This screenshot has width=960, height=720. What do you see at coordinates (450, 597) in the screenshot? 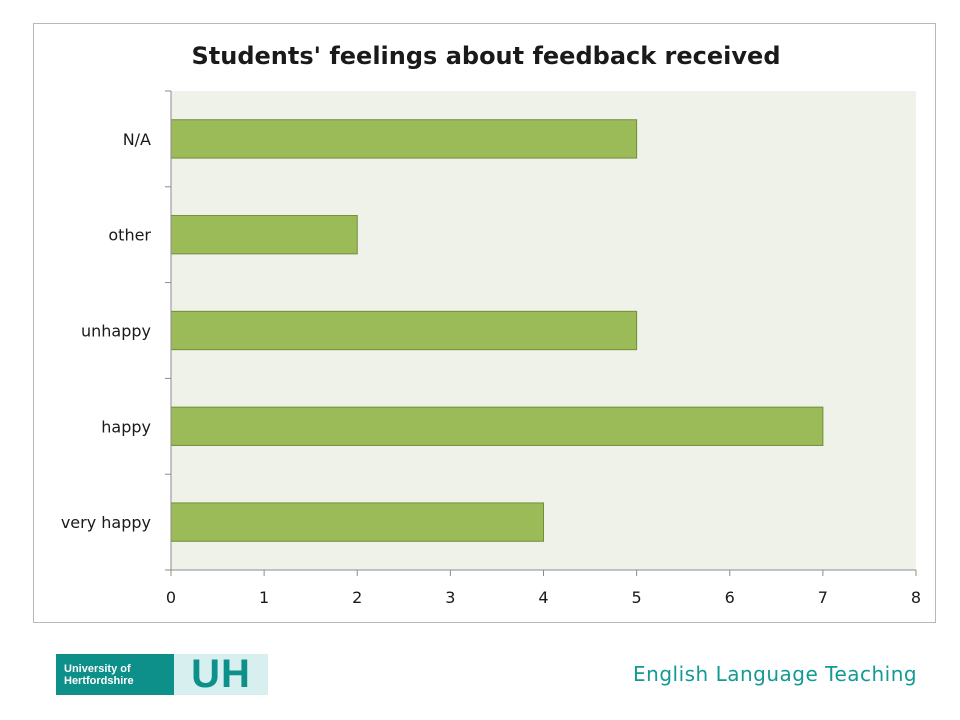
I see `x-tick-label: 3` at bounding box center [450, 597].